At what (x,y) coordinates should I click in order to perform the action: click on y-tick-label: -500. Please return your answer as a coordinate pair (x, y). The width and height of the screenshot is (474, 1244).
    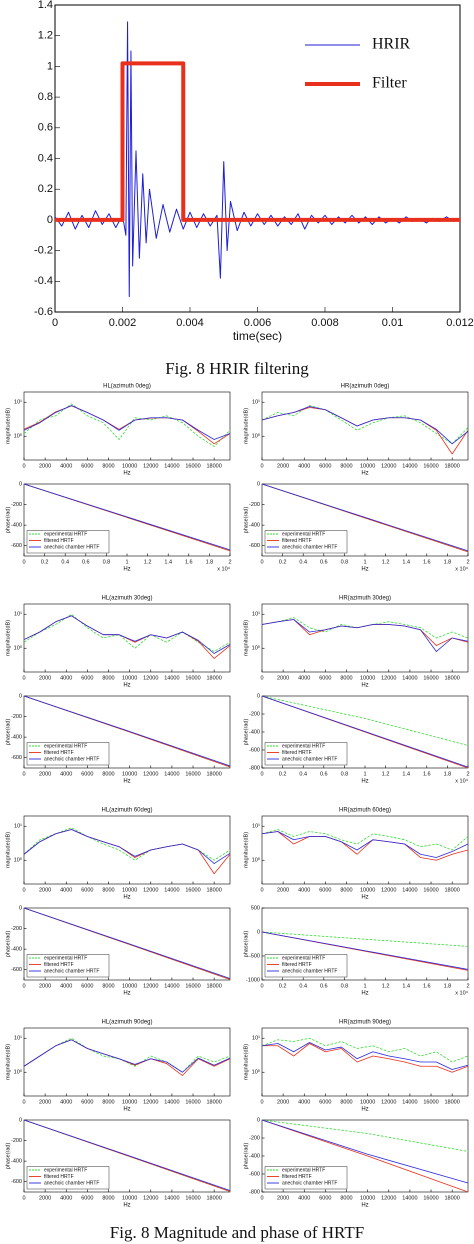
    Looking at the image, I should click on (254, 956).